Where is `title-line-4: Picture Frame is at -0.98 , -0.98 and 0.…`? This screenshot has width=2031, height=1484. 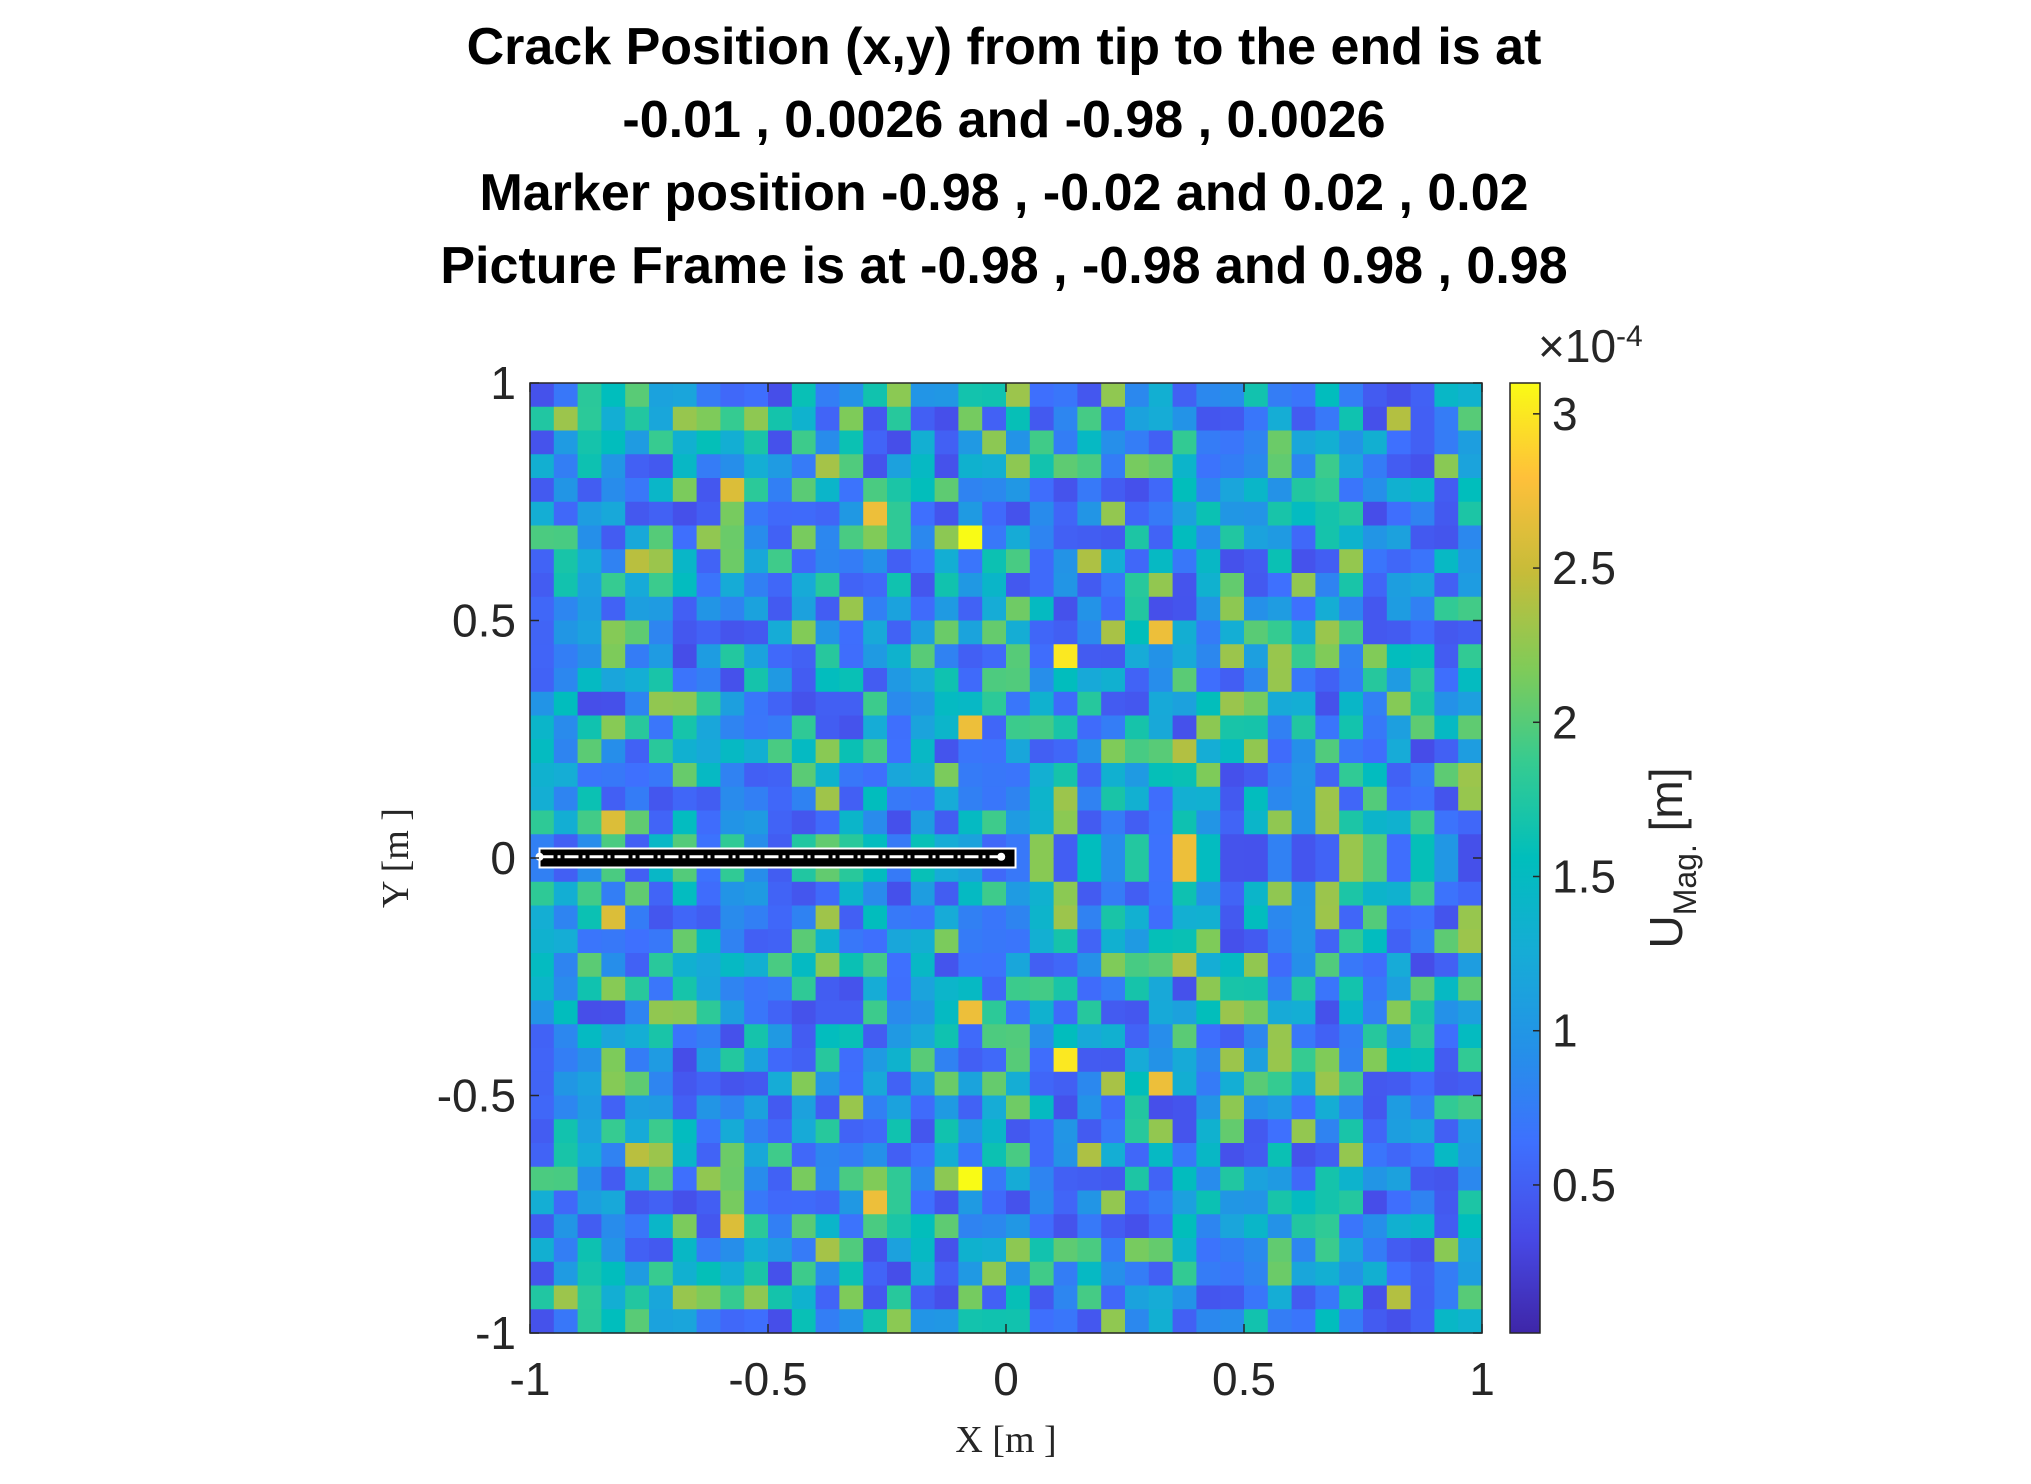 title-line-4: Picture Frame is at -0.98 , -0.98 and 0.… is located at coordinates (1003, 266).